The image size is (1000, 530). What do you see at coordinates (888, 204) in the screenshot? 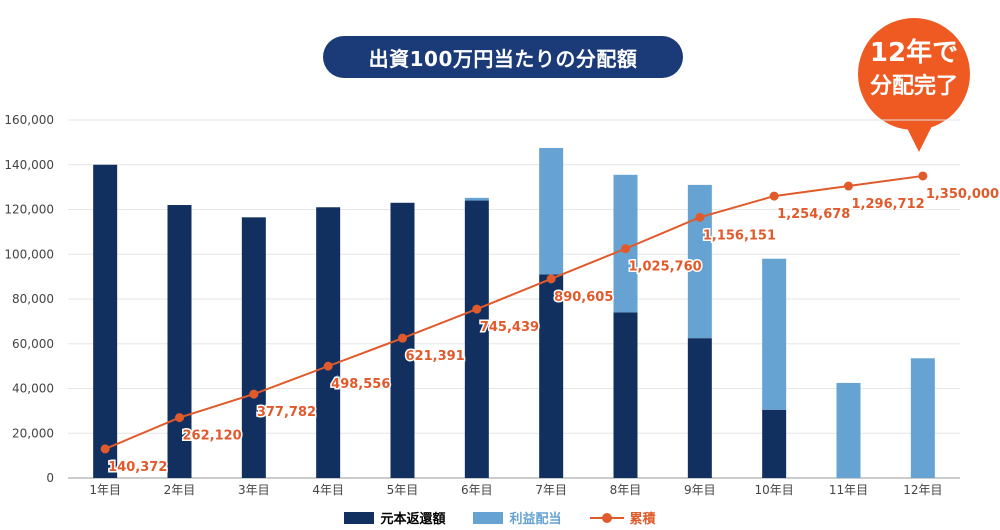
I see `cumulative-data-label: 1,296,712` at bounding box center [888, 204].